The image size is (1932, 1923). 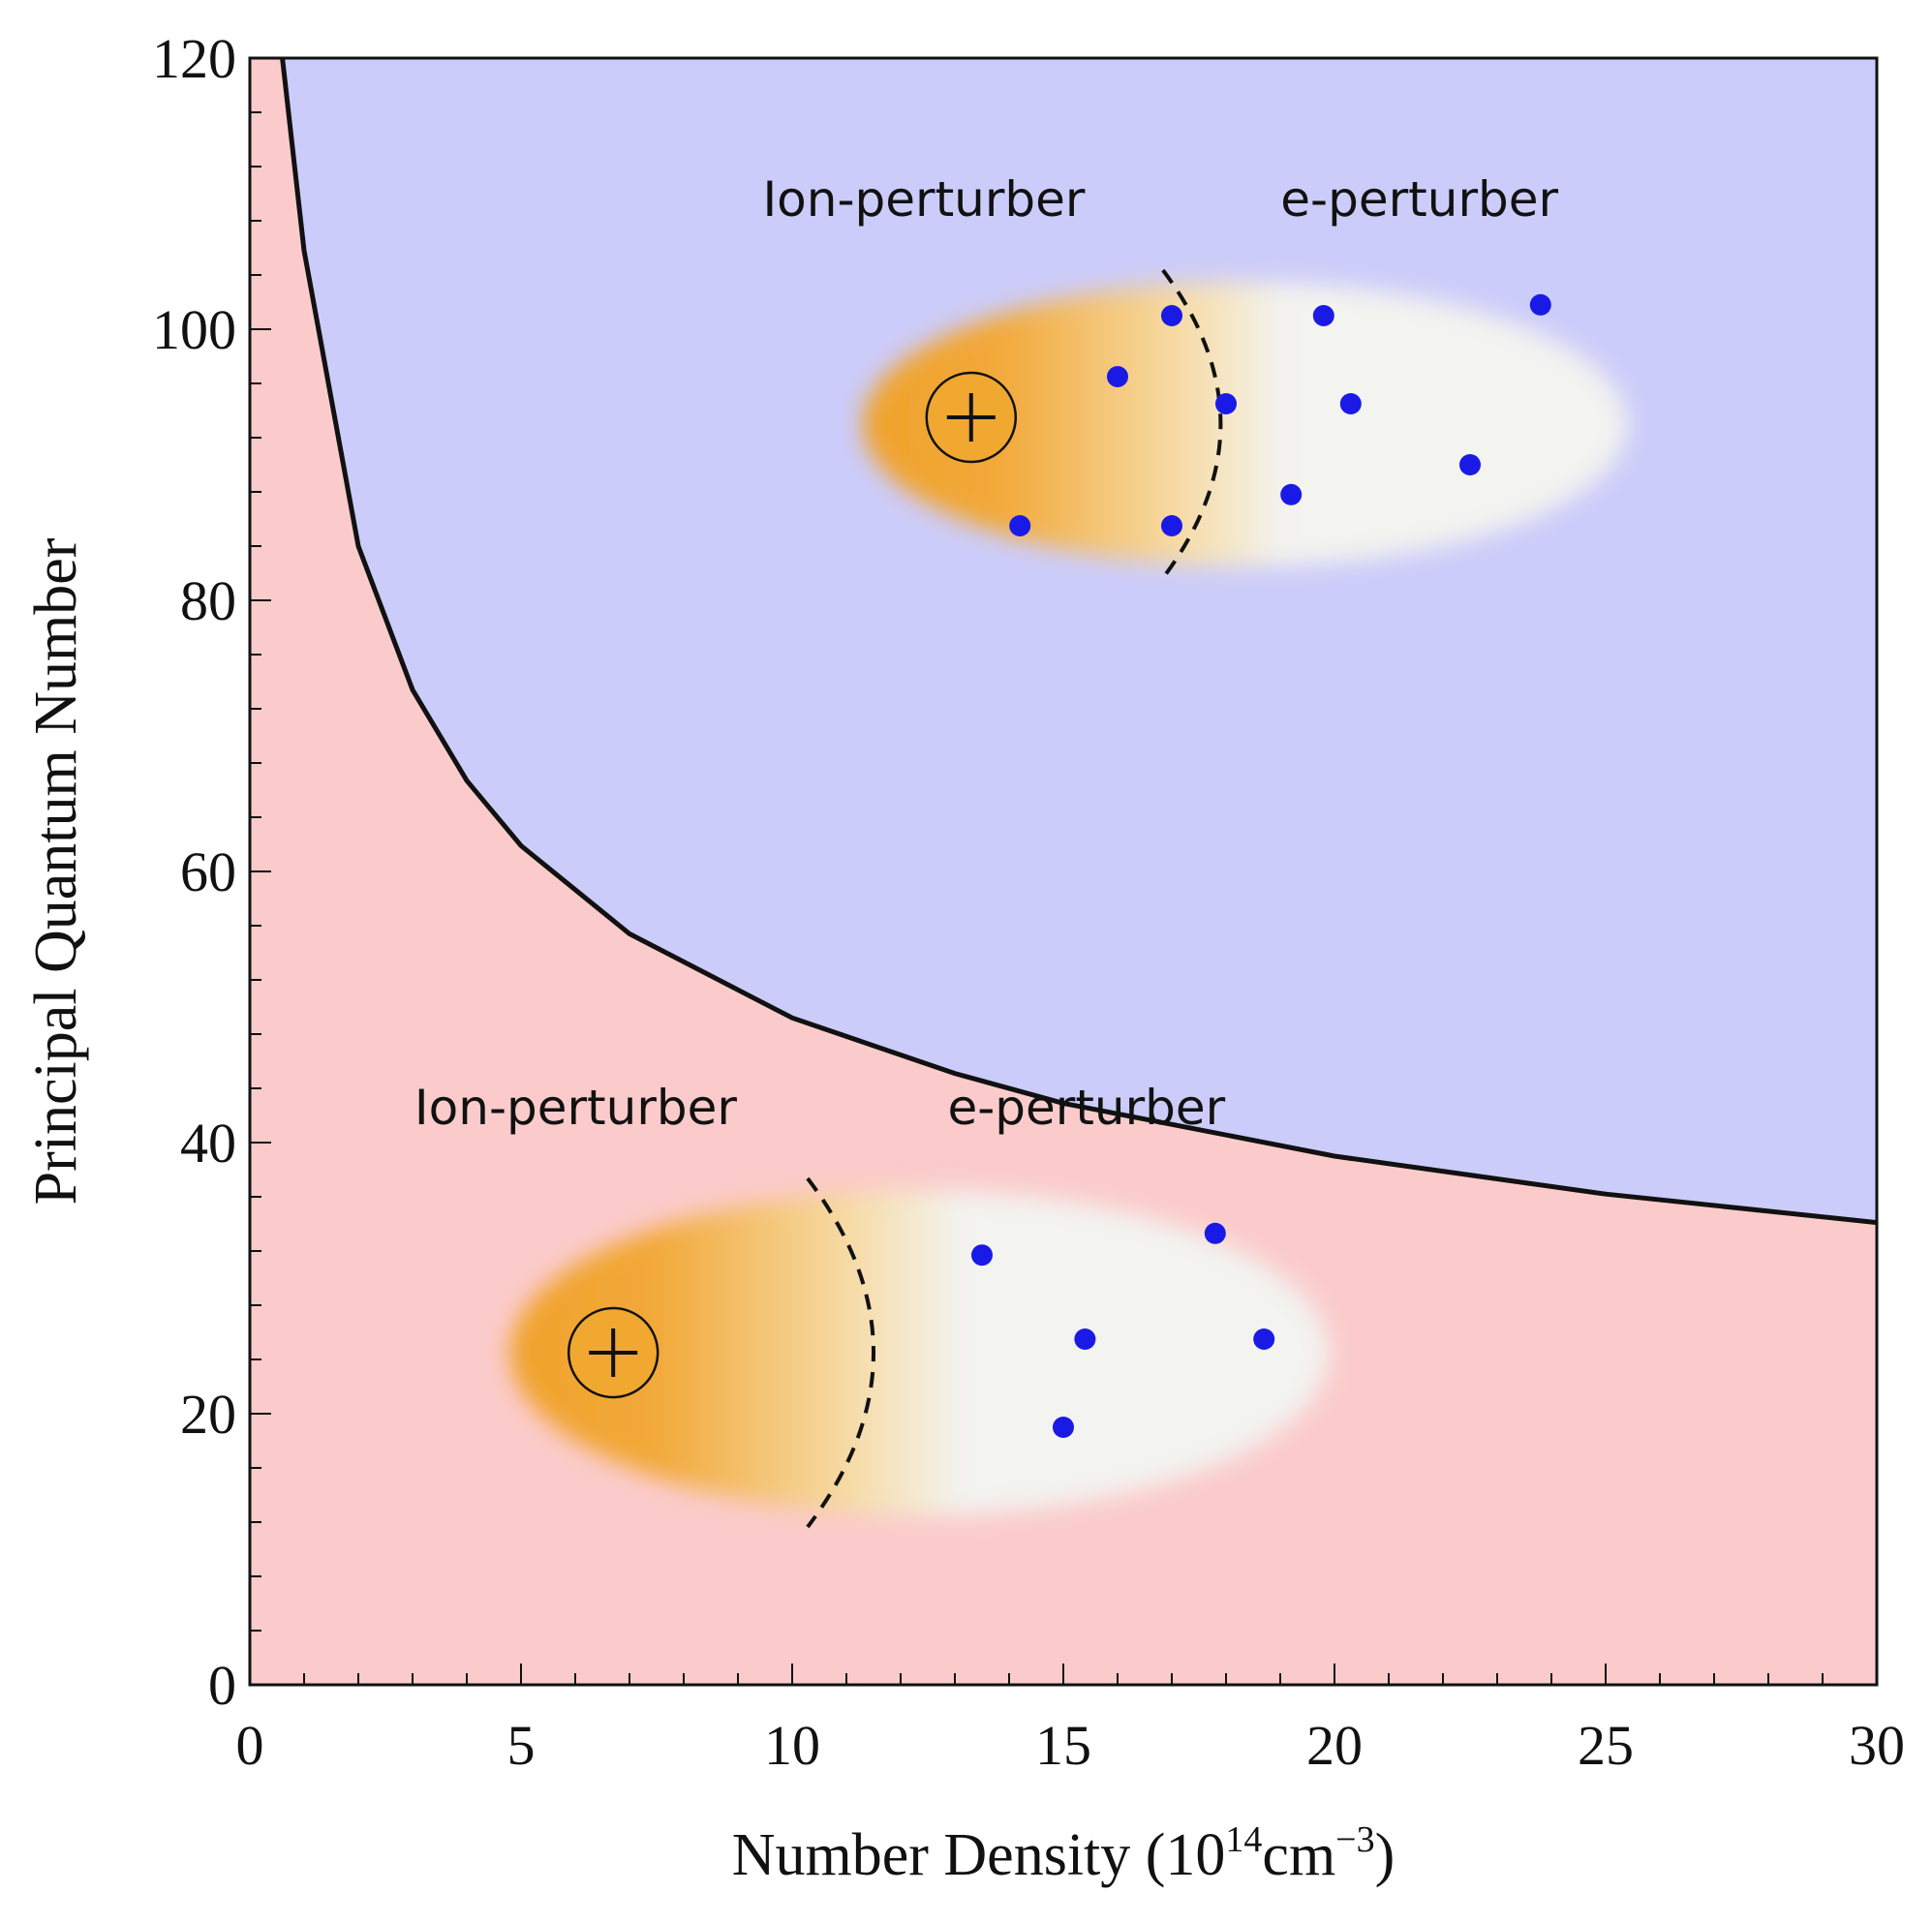 What do you see at coordinates (56, 871) in the screenshot?
I see `y-axis-title: Principal Quantum Number` at bounding box center [56, 871].